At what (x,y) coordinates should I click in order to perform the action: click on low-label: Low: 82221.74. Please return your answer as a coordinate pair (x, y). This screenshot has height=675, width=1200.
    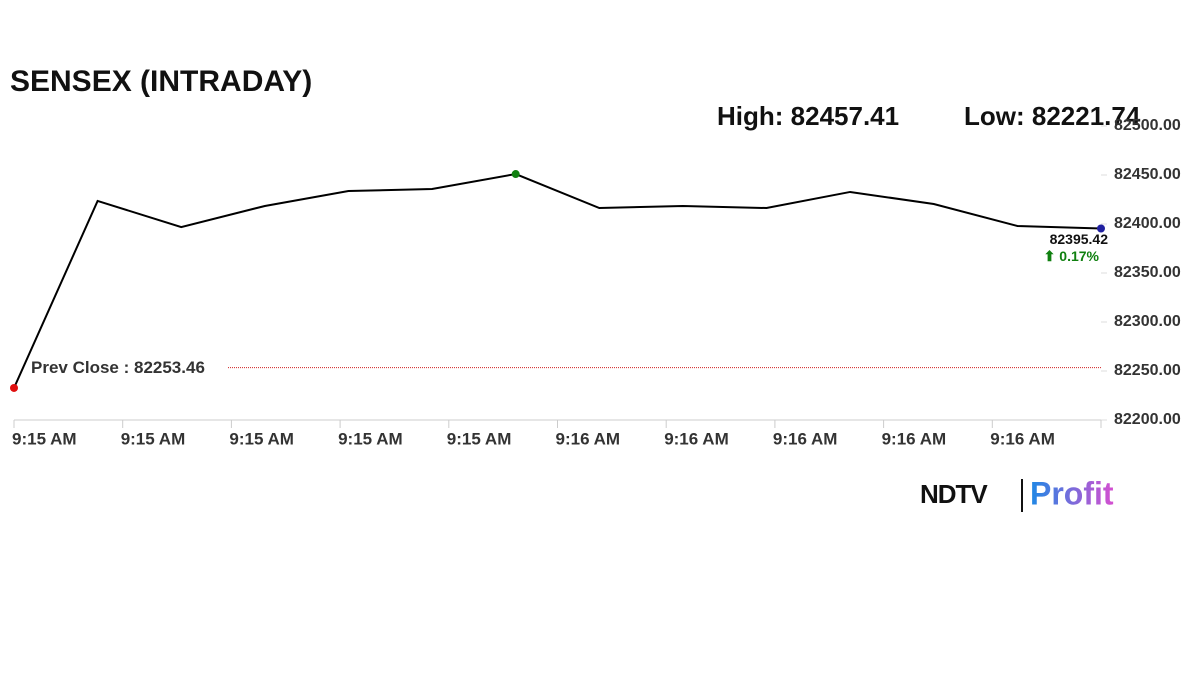
    Looking at the image, I should click on (1052, 116).